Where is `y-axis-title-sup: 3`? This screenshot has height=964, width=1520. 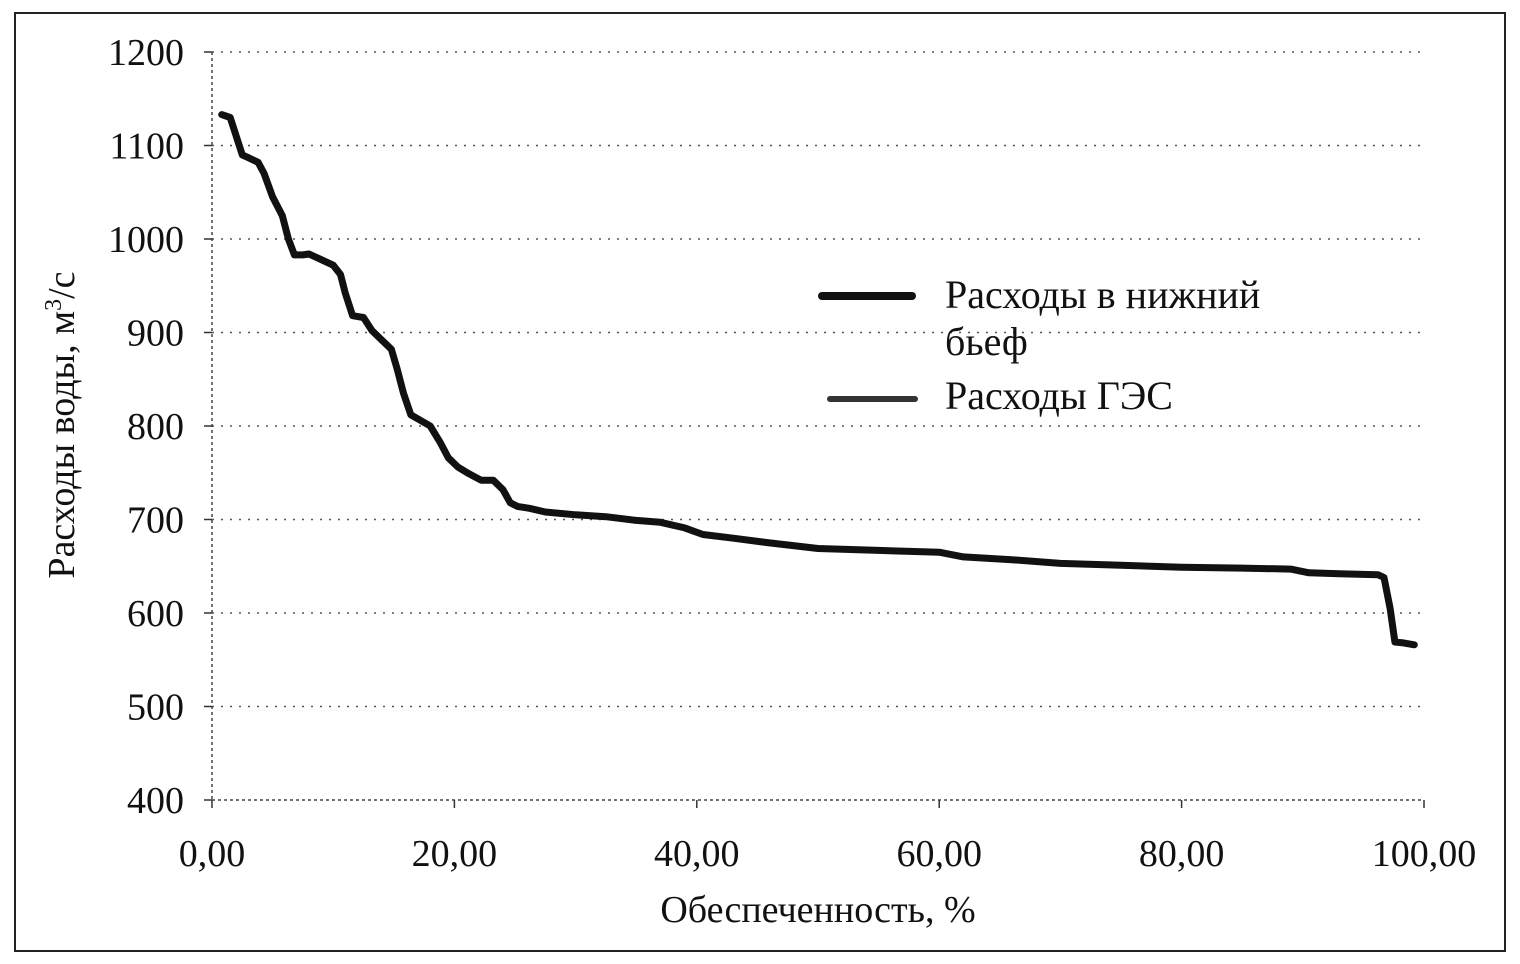
y-axis-title-sup: 3 is located at coordinates (54, 305).